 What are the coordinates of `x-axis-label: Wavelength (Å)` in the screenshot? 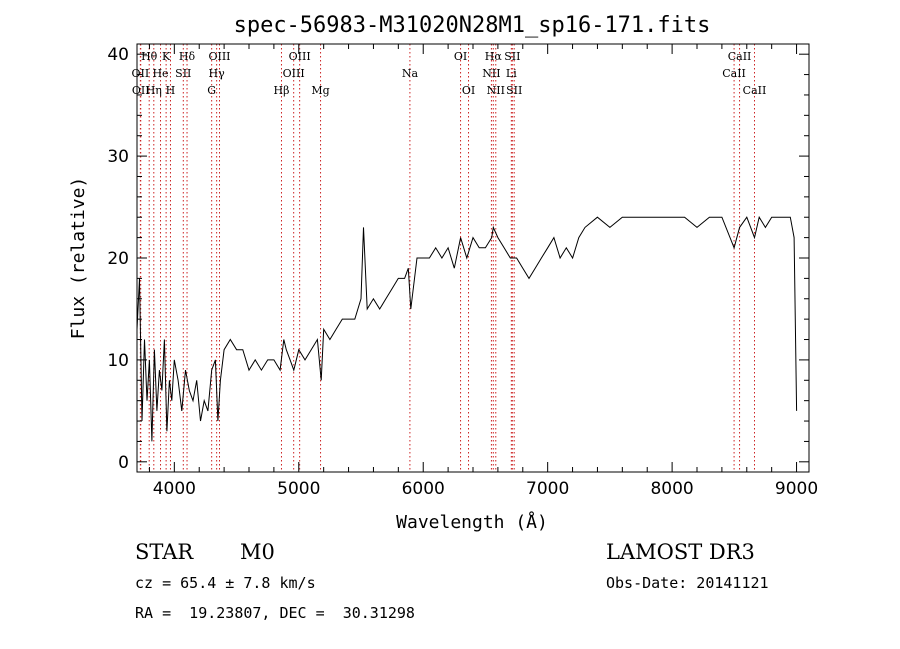 It's located at (472, 522).